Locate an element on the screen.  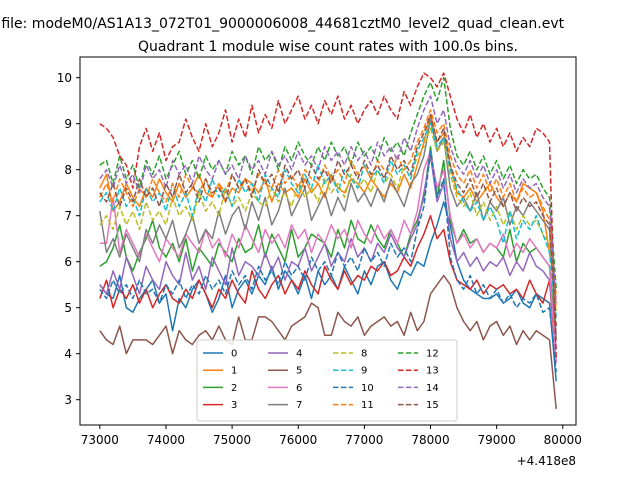
legend-label: 13 is located at coordinates (432, 371).